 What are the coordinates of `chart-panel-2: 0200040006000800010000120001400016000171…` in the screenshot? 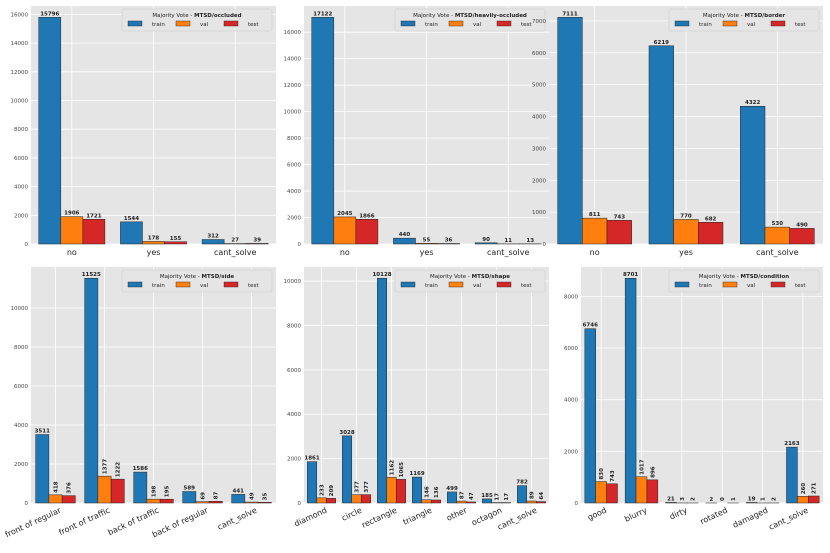 It's located at (416, 131).